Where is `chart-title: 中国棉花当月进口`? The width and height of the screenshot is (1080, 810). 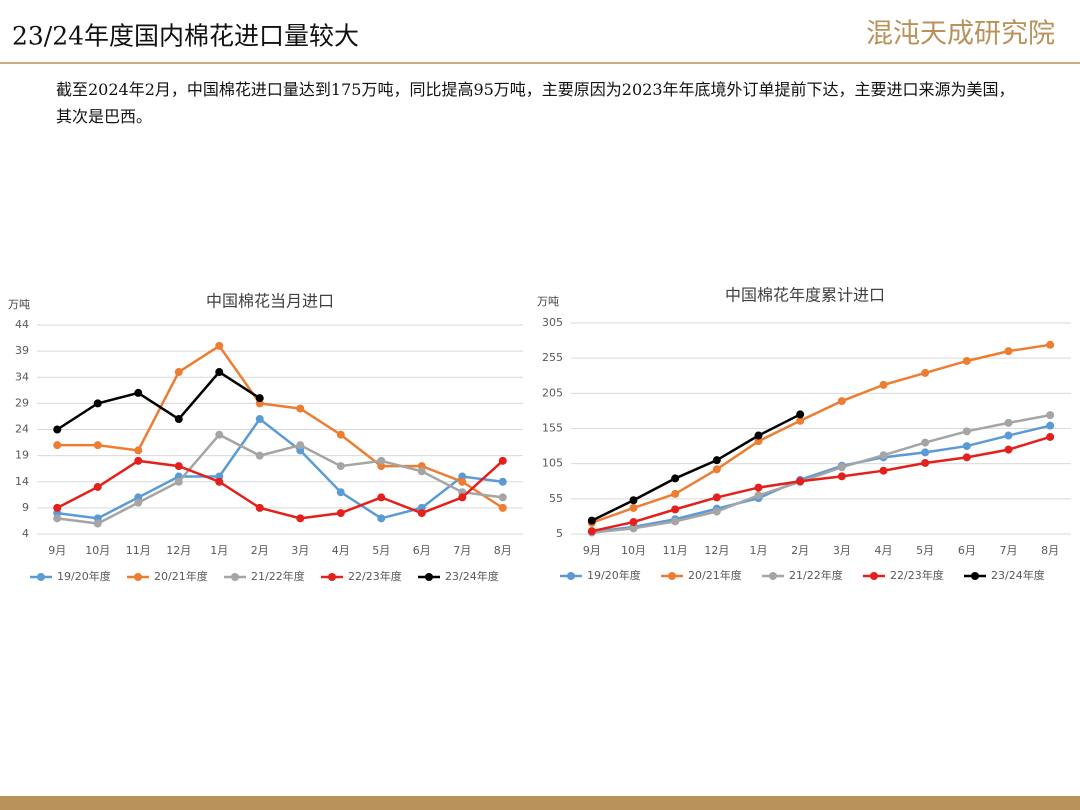 chart-title: 中国棉花当月进口 is located at coordinates (270, 301).